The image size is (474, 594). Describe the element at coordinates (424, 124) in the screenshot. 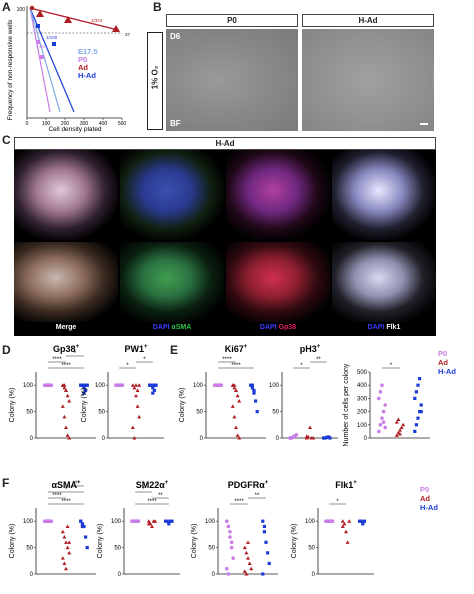

I see `scale-bar` at that location.